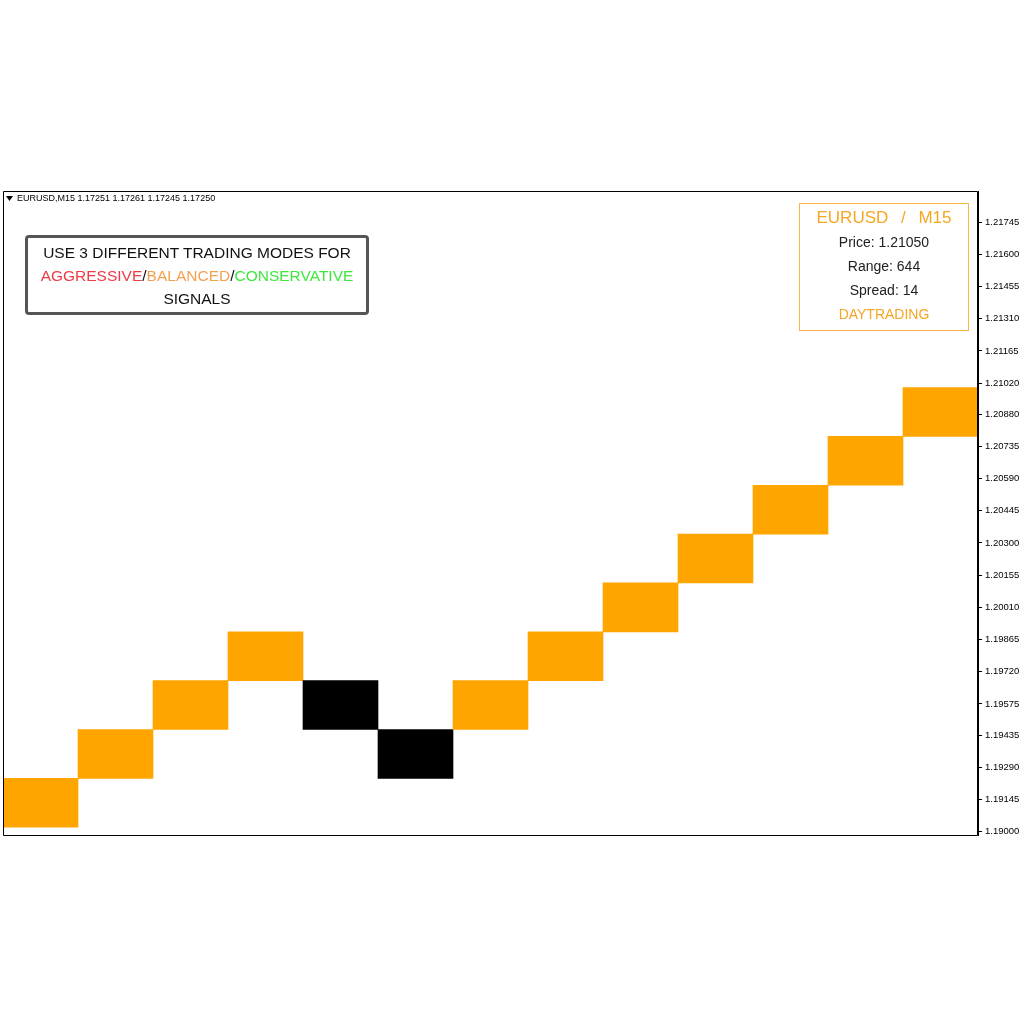 The height and width of the screenshot is (1024, 1024). I want to click on bar, so click(715, 558).